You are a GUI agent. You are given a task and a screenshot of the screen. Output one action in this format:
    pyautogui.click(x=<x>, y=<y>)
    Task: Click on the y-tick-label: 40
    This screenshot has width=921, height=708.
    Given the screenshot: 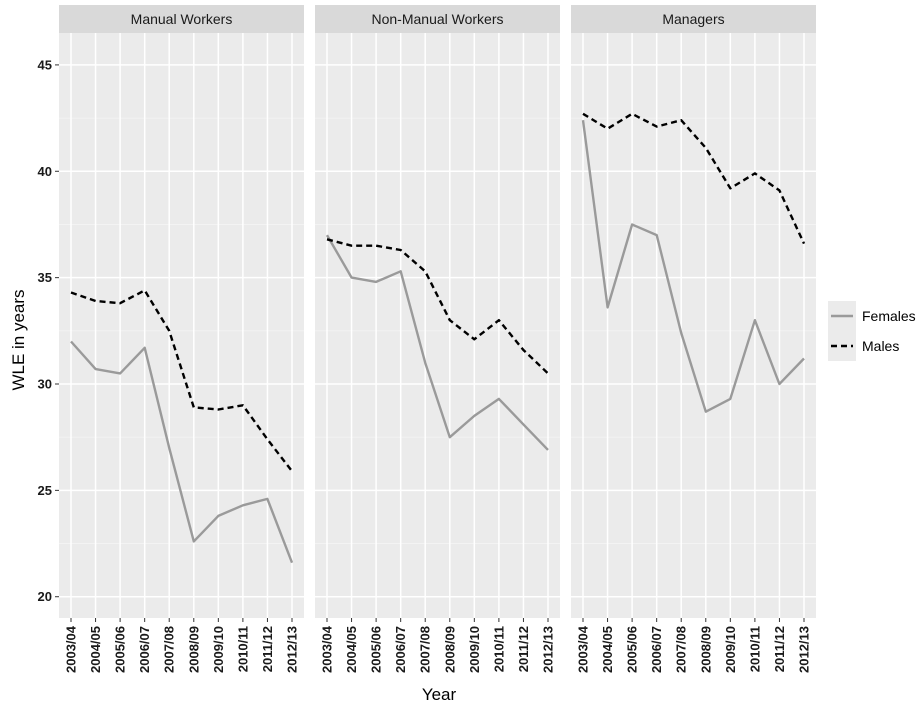 What is the action you would take?
    pyautogui.click(x=45, y=171)
    